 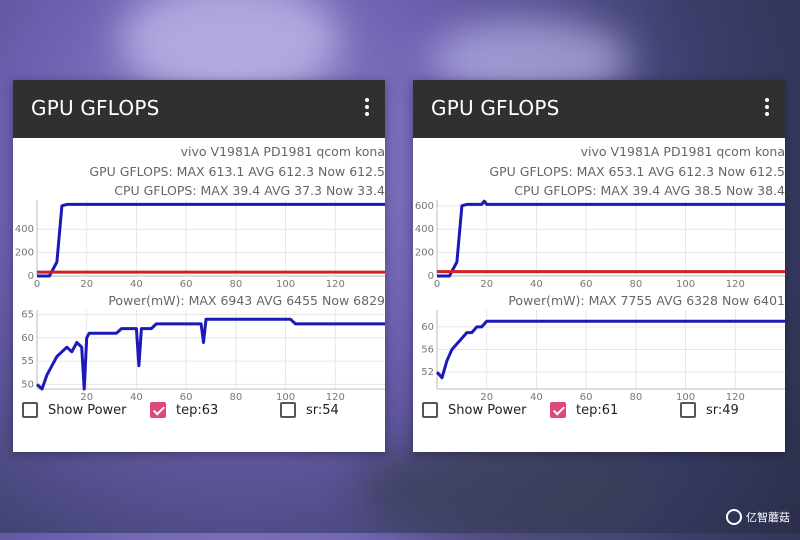 What do you see at coordinates (597, 410) in the screenshot?
I see `tep-label: tep:61` at bounding box center [597, 410].